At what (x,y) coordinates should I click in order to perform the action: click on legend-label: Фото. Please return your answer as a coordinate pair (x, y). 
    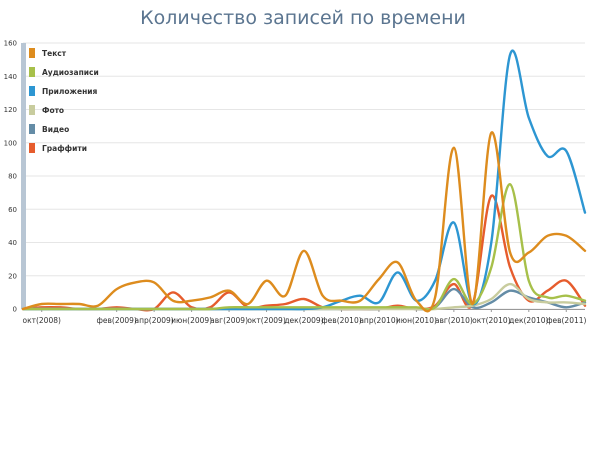
    Looking at the image, I should click on (53, 110).